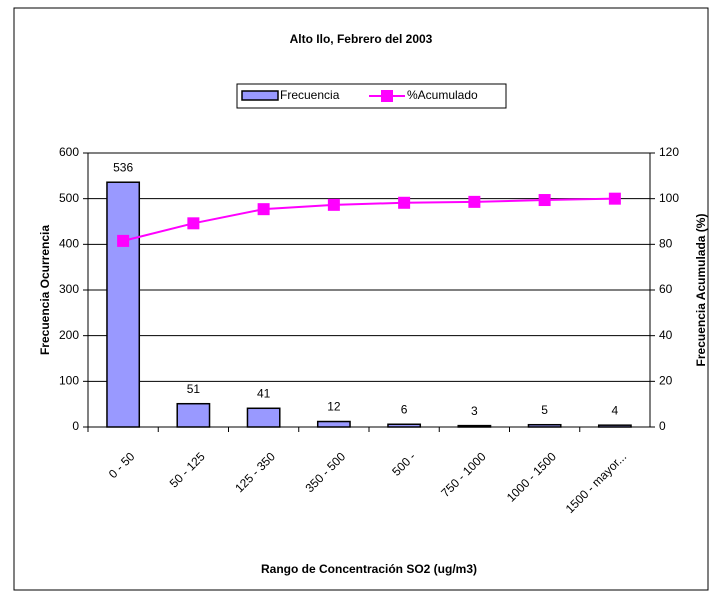 The height and width of the screenshot is (604, 720). Describe the element at coordinates (123, 167) in the screenshot. I see `data-label: 536` at that location.